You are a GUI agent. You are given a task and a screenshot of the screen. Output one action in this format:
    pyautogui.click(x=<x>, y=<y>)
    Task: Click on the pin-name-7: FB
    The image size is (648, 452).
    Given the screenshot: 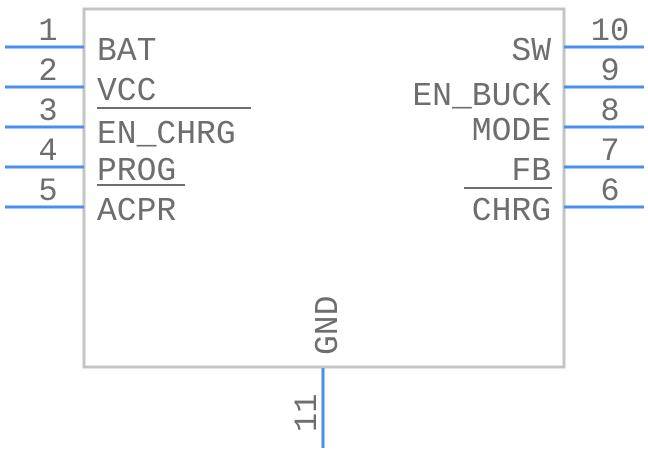 What is the action you would take?
    pyautogui.click(x=531, y=171)
    